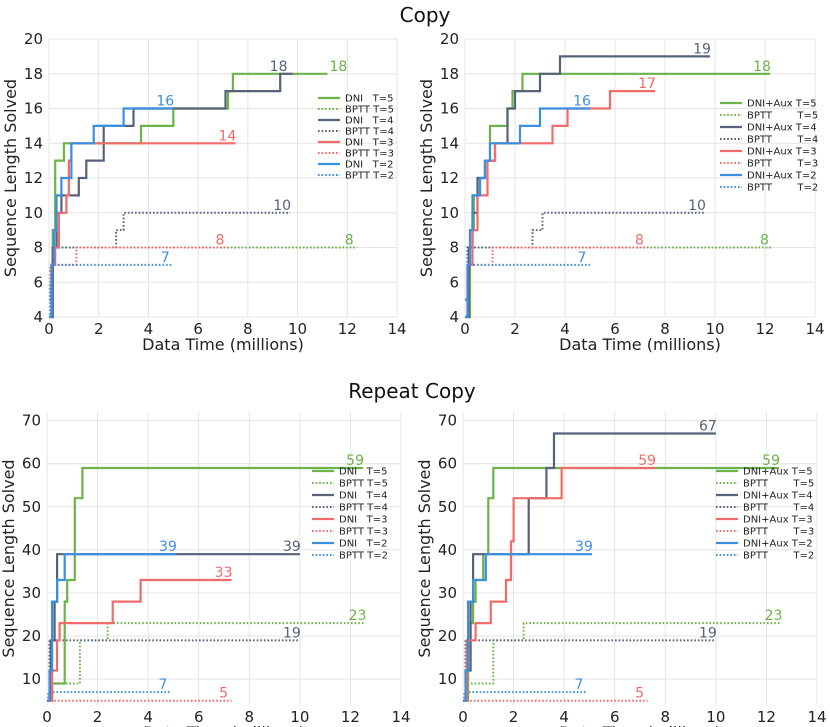  Describe the element at coordinates (31, 550) in the screenshot. I see `y-tick-label: 40` at that location.